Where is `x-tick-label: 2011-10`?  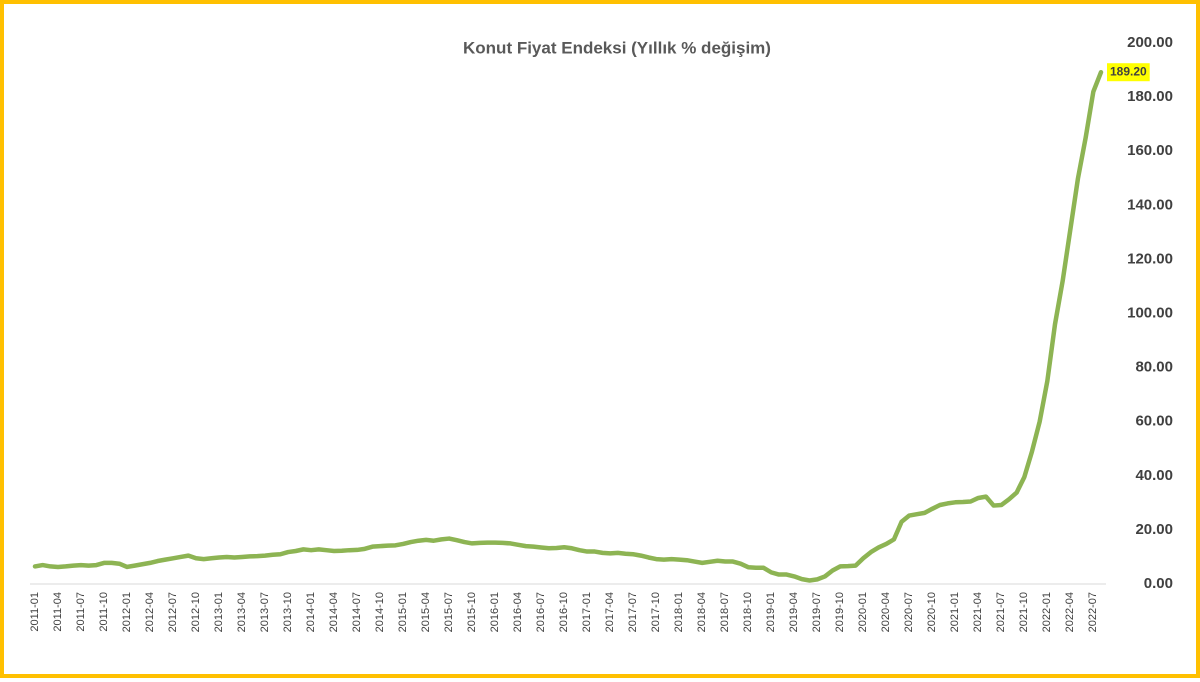 x-tick-label: 2011-10 is located at coordinates (104, 612).